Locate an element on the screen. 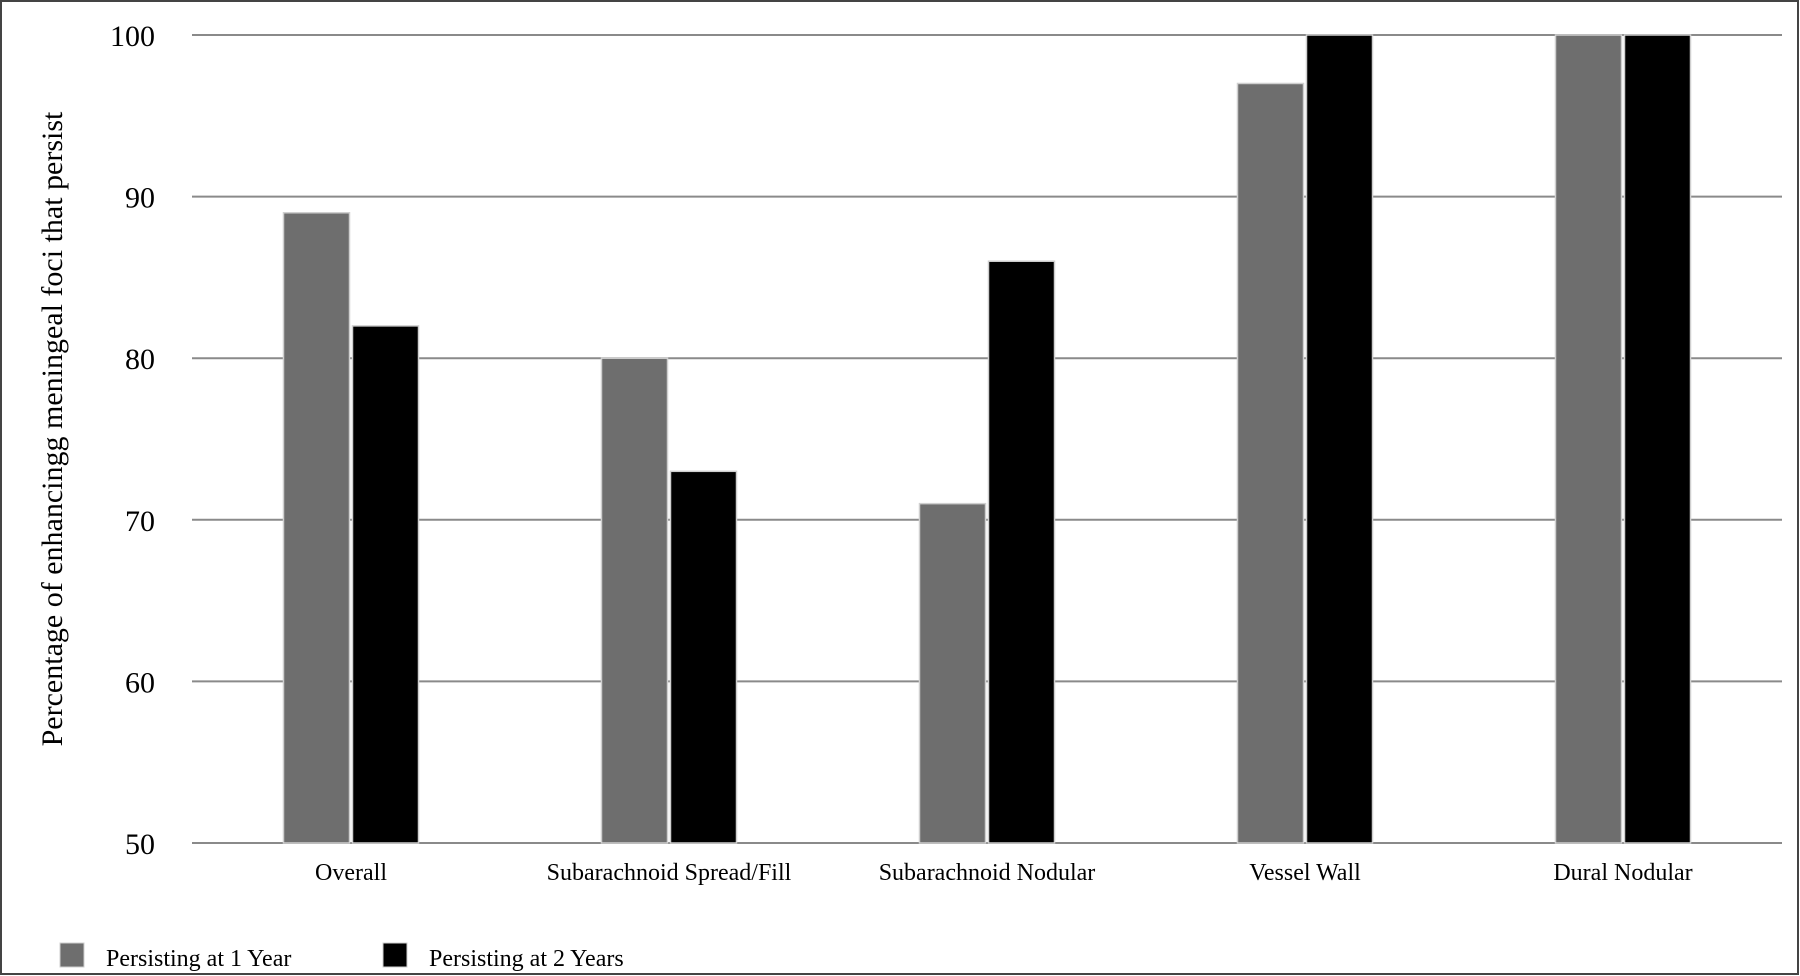 The image size is (1800, 976). y-tick-label: 70 is located at coordinates (140, 521).